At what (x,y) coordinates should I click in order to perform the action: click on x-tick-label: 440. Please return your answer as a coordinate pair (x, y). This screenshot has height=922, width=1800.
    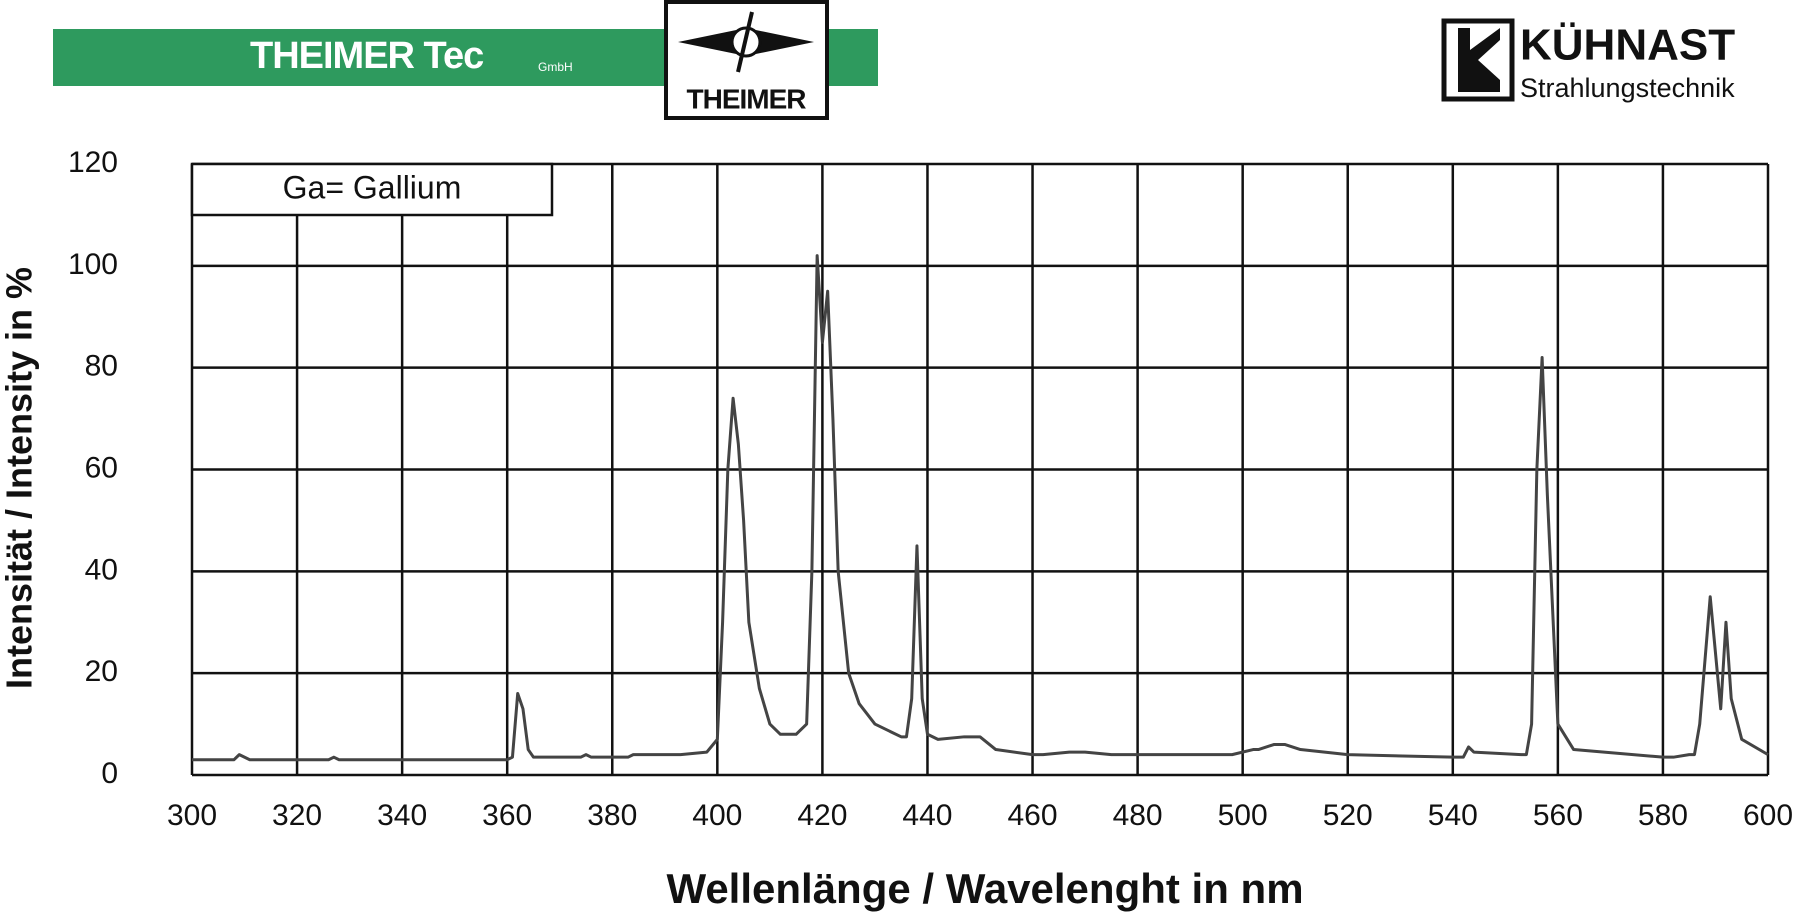
    Looking at the image, I should click on (927, 815).